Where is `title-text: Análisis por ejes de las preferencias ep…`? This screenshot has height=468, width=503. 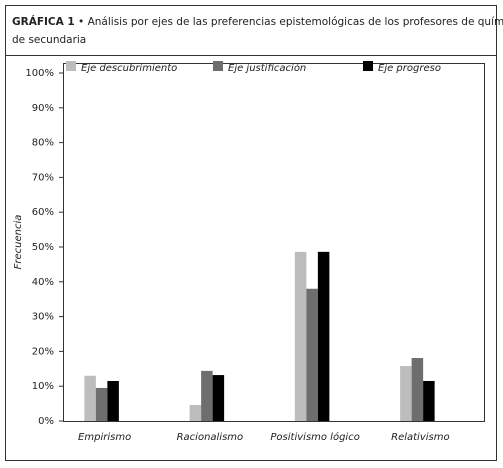
title-text: Análisis por ejes de las preferencias ep… is located at coordinates (295, 22).